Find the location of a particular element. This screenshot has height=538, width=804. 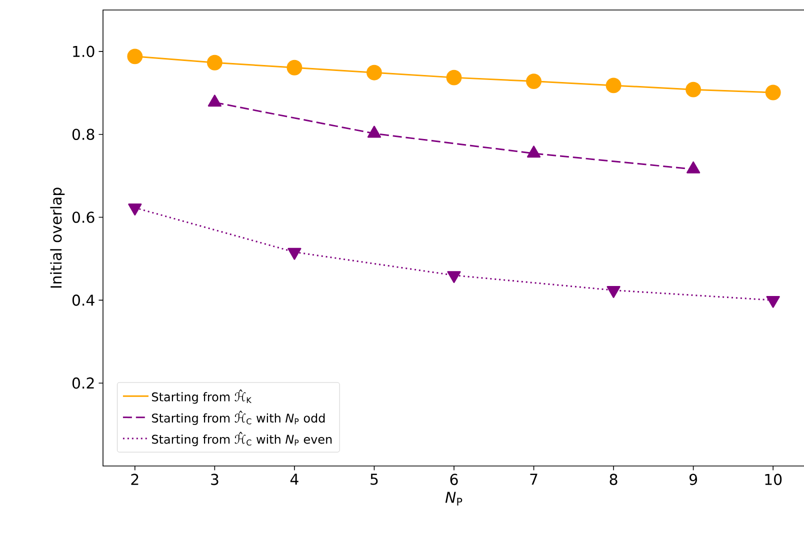

y-tick-label: 0.2 is located at coordinates (83, 383).